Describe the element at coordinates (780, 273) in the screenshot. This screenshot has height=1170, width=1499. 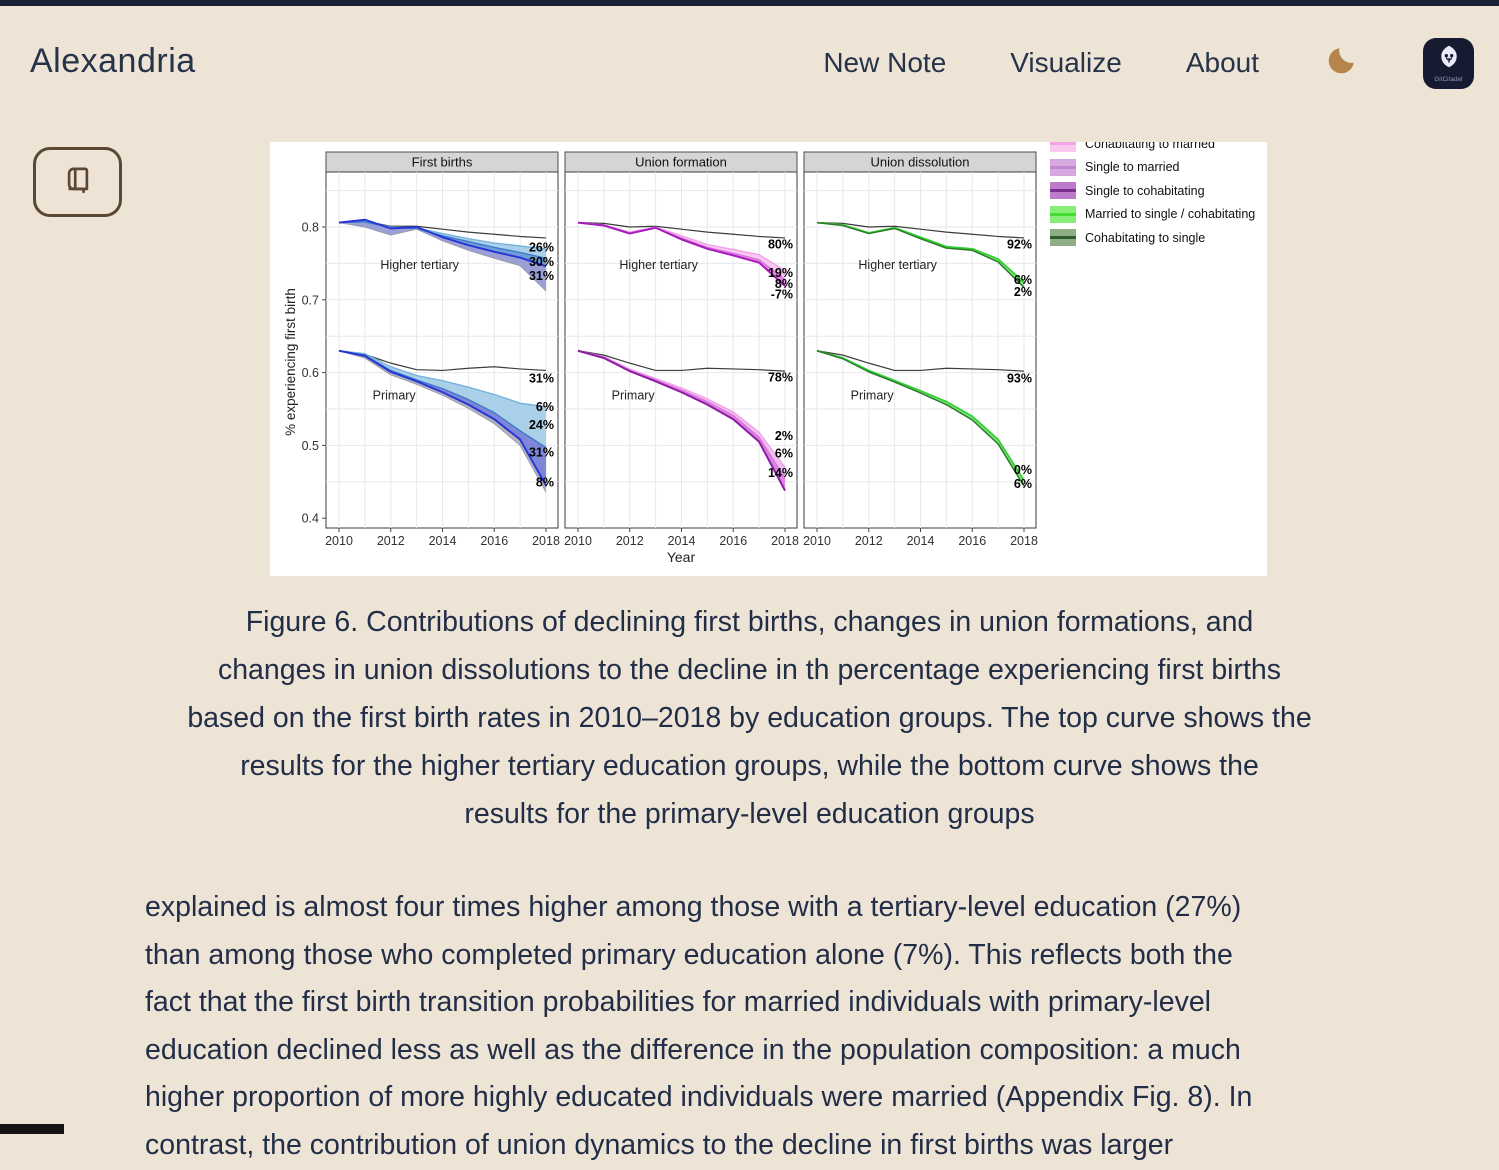
I see `svg-text: 19%` at that location.